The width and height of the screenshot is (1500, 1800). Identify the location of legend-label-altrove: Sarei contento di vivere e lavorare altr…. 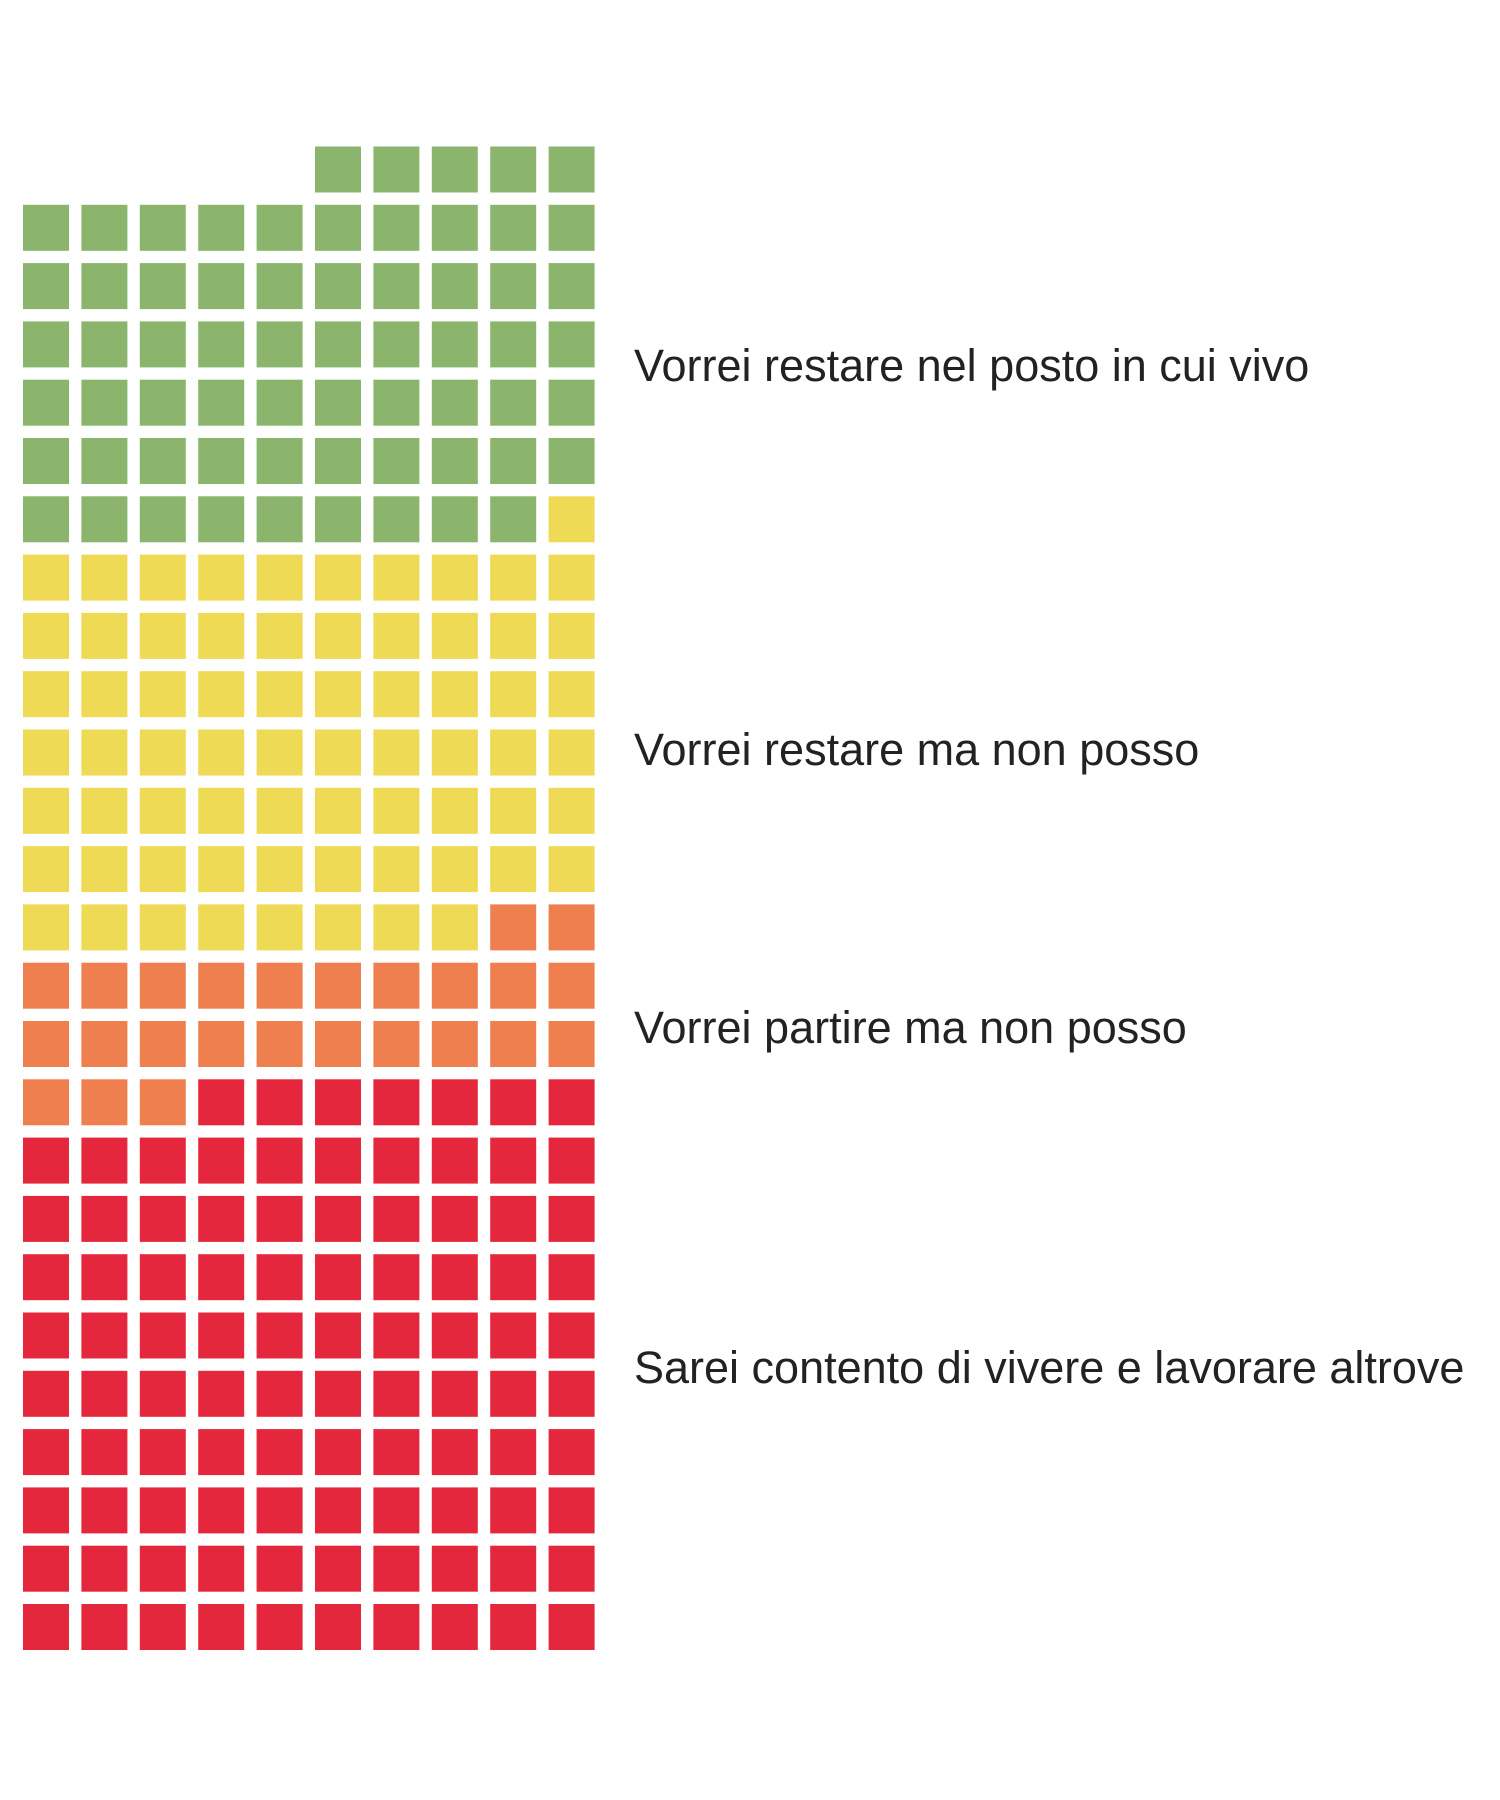
(1049, 1367).